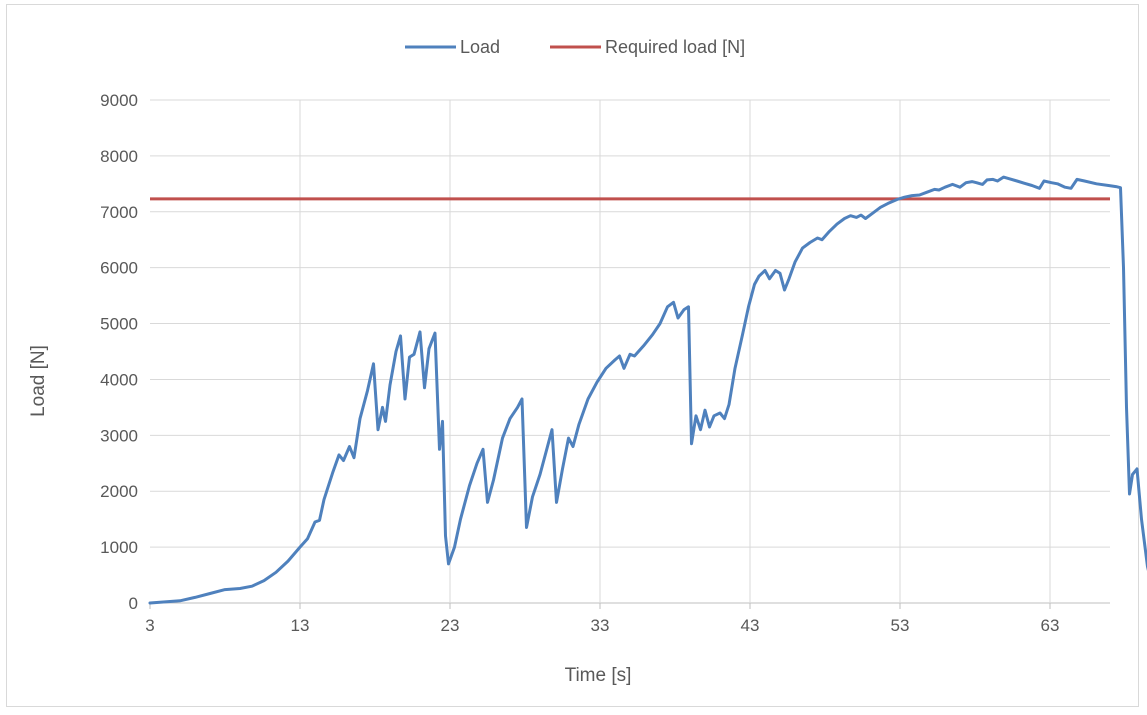  What do you see at coordinates (119, 547) in the screenshot?
I see `y-tick-label: 1000` at bounding box center [119, 547].